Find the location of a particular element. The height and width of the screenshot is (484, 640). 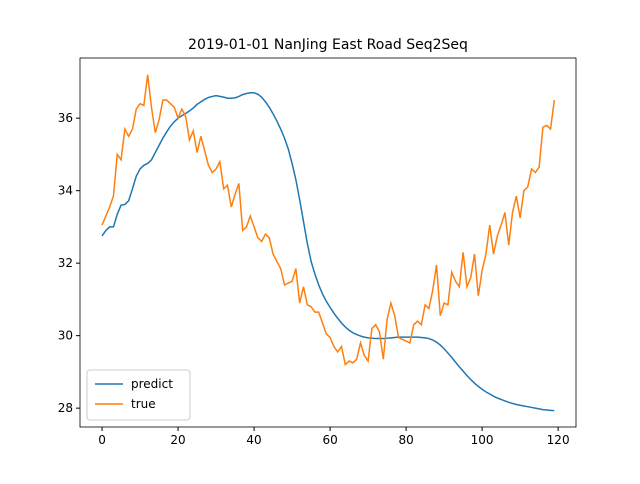

x-tick-label: 120 is located at coordinates (558, 440).